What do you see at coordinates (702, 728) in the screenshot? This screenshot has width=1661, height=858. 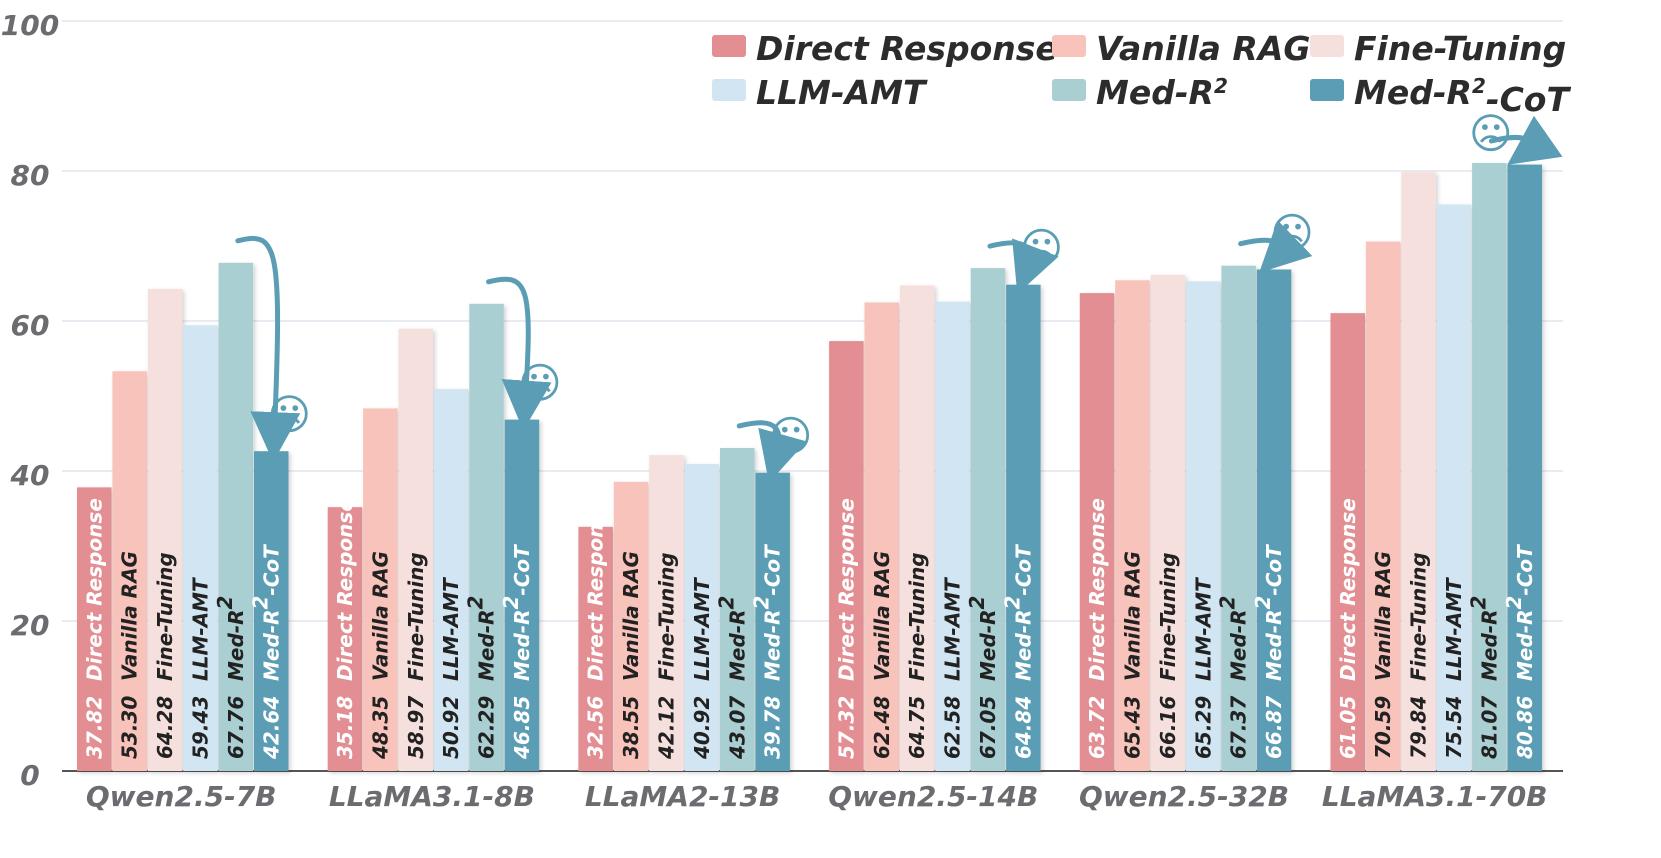 I see `bar-value-label: 40.92` at bounding box center [702, 728].